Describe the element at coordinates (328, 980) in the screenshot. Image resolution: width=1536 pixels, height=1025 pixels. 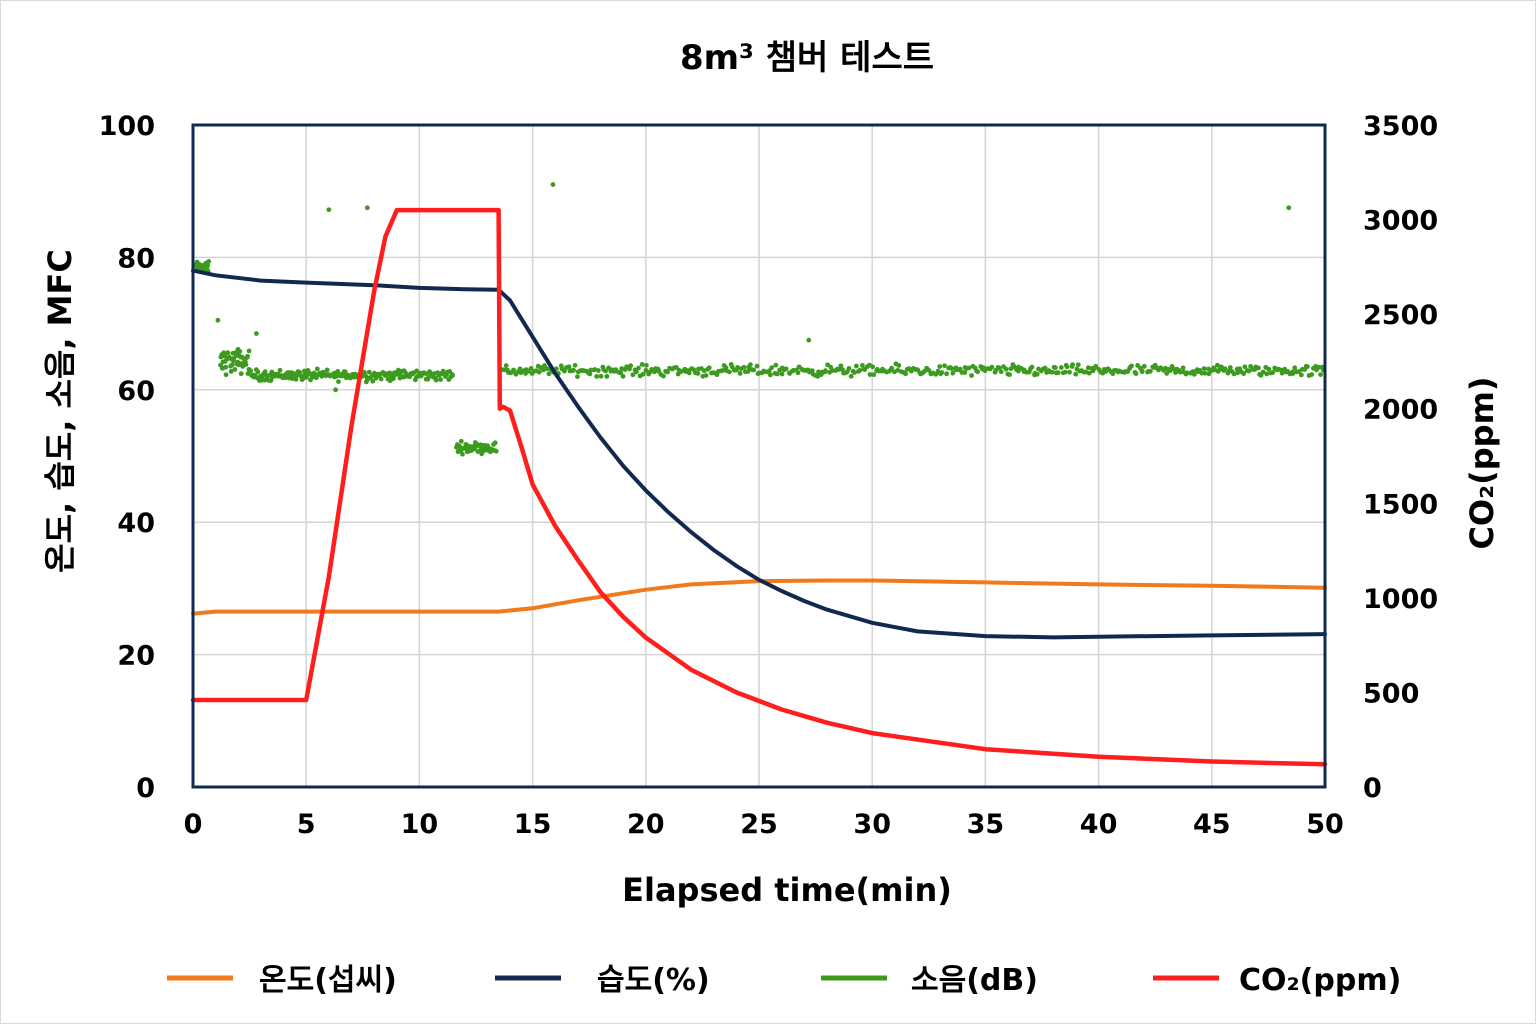
I see `legend-temperature-label: 온도(섭씨)` at that location.